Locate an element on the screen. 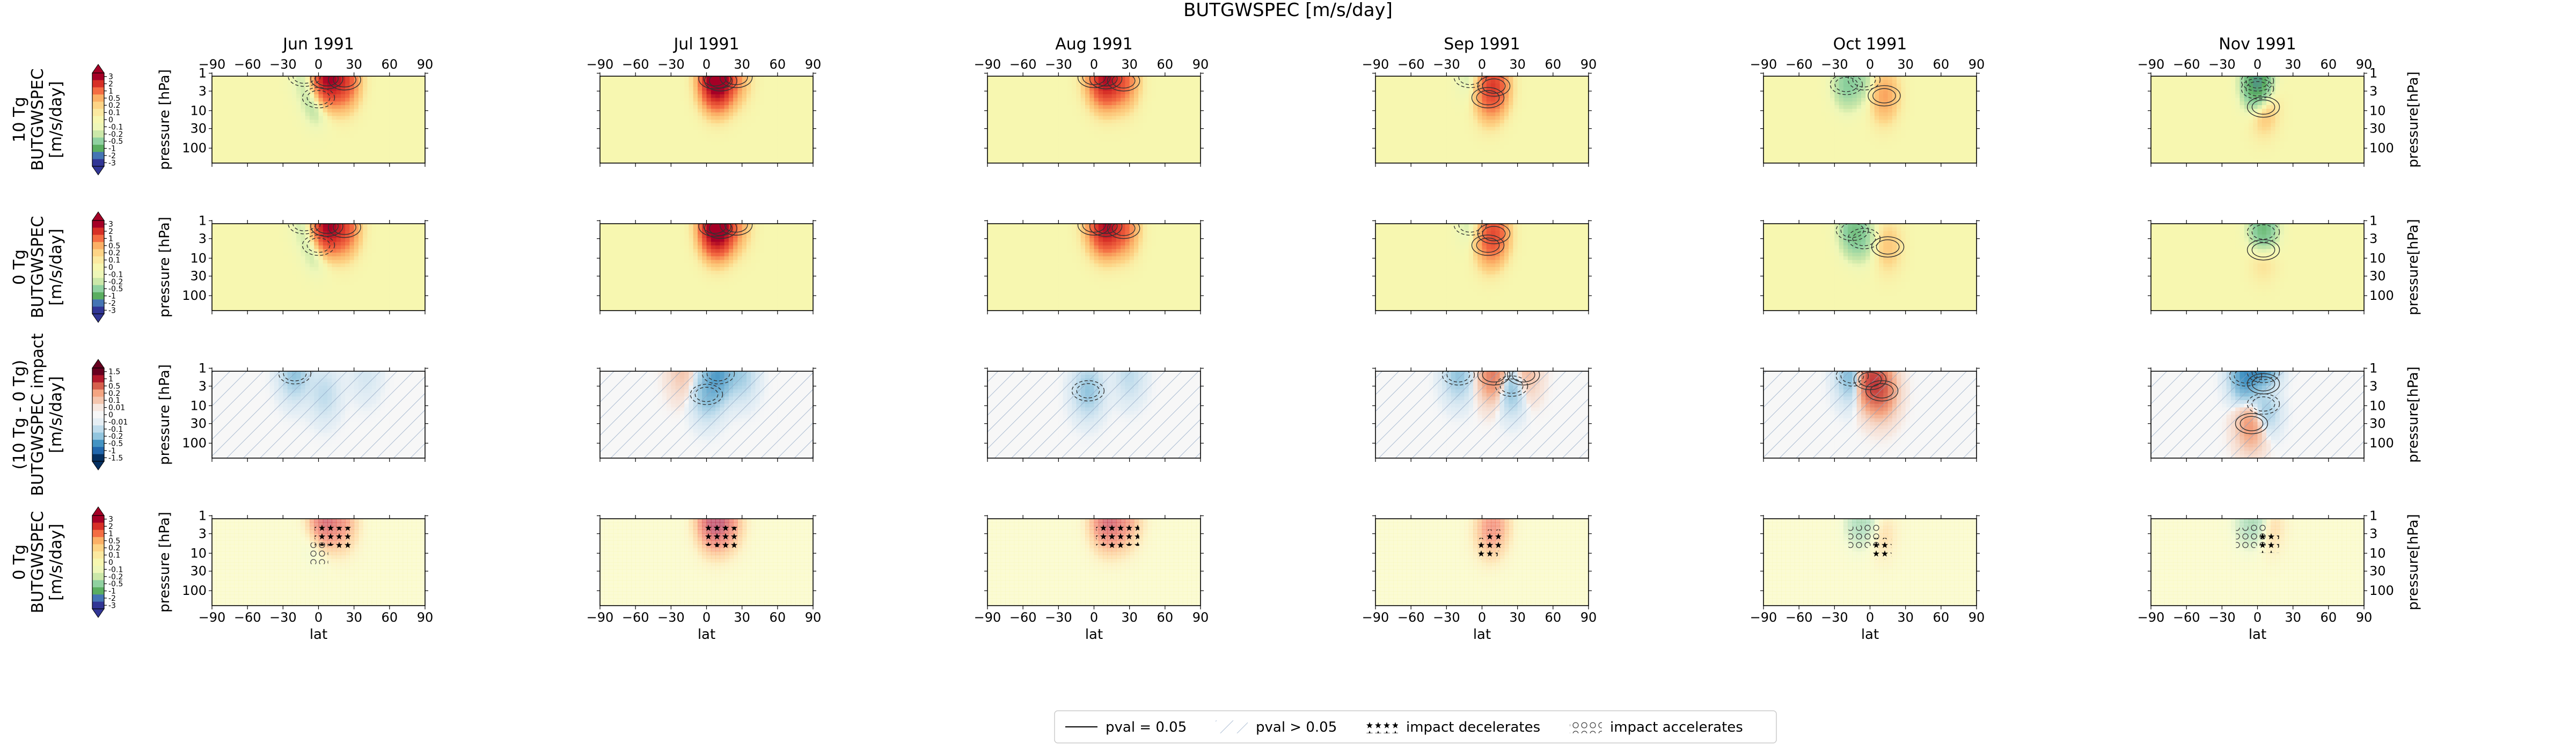  contour-line is located at coordinates (1094, 83).